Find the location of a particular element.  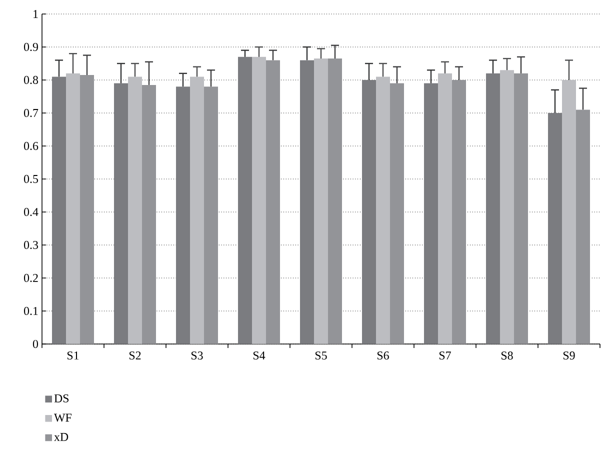

y-tick-label: 0.9 is located at coordinates (31, 47).